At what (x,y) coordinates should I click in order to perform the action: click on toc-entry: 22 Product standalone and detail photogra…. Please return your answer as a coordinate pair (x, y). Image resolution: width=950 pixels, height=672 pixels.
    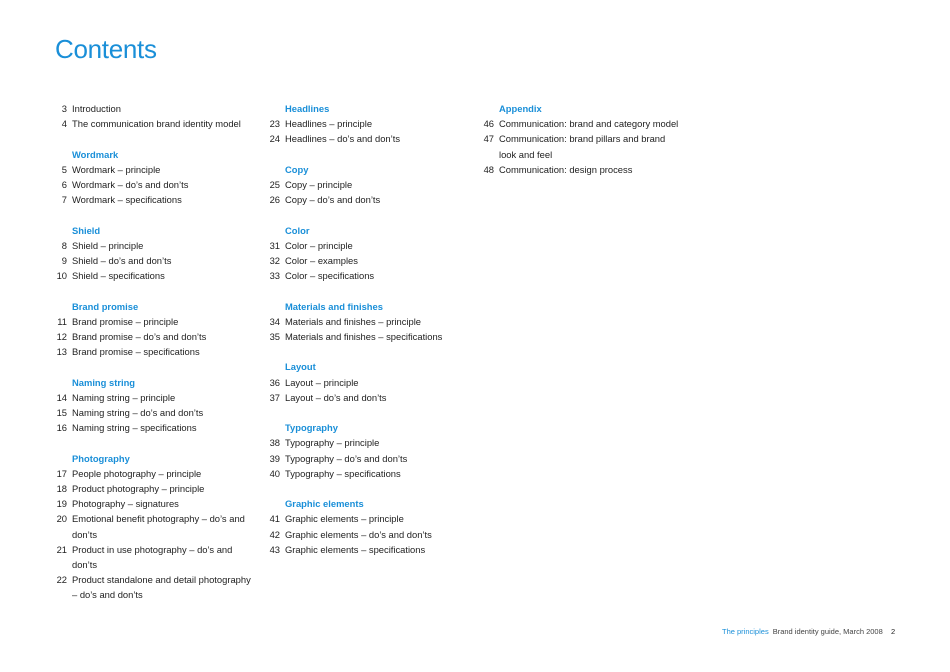
    Looking at the image, I should click on (156, 579).